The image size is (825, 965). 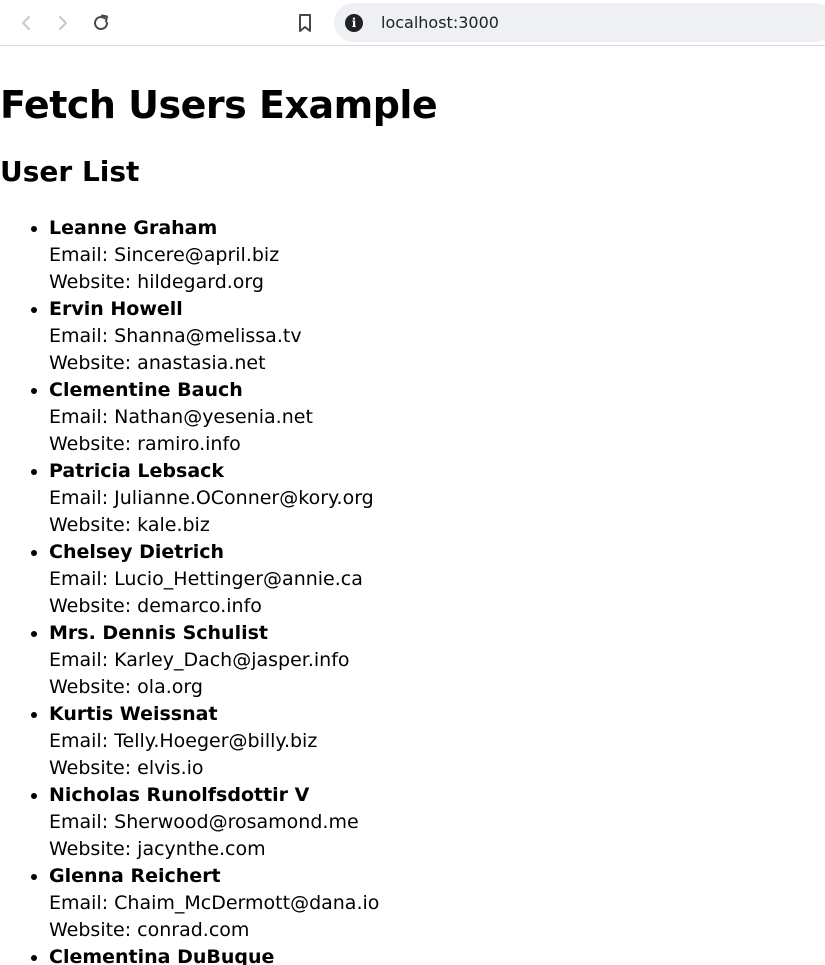 What do you see at coordinates (129, 525) in the screenshot?
I see `user-website: Website: kale.biz` at bounding box center [129, 525].